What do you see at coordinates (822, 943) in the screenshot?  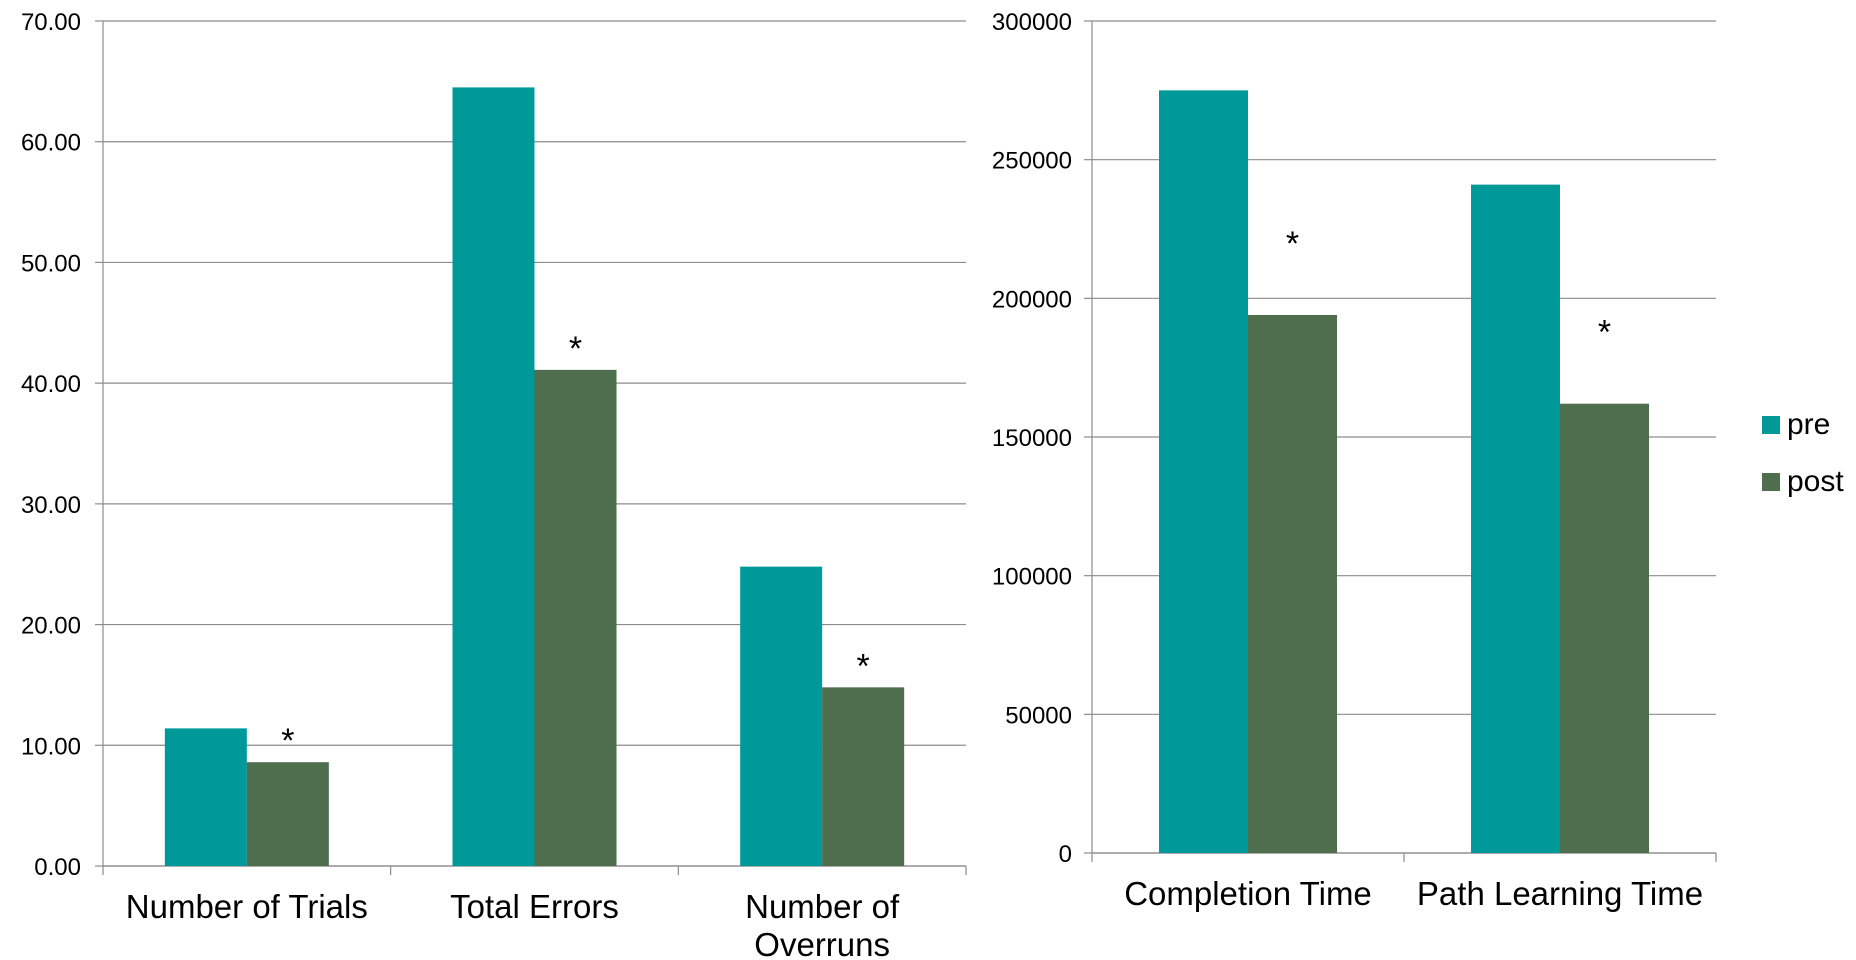 I see `x-category-label: Overruns` at bounding box center [822, 943].